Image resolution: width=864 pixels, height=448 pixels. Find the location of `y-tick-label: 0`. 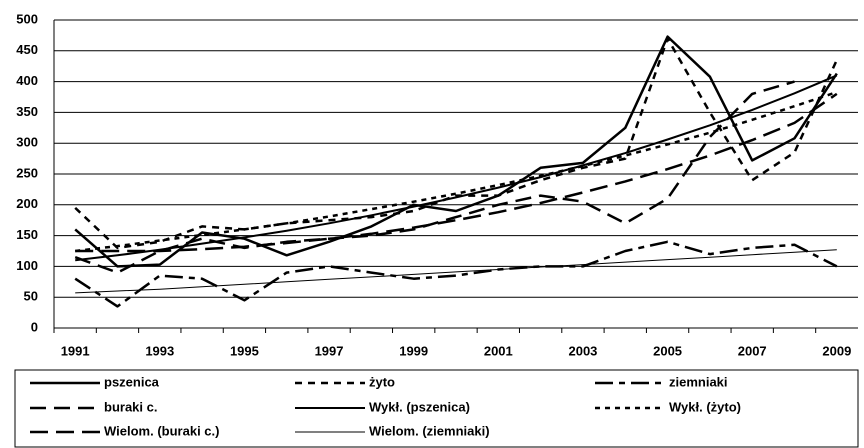

y-tick-label: 0 is located at coordinates (34, 326).